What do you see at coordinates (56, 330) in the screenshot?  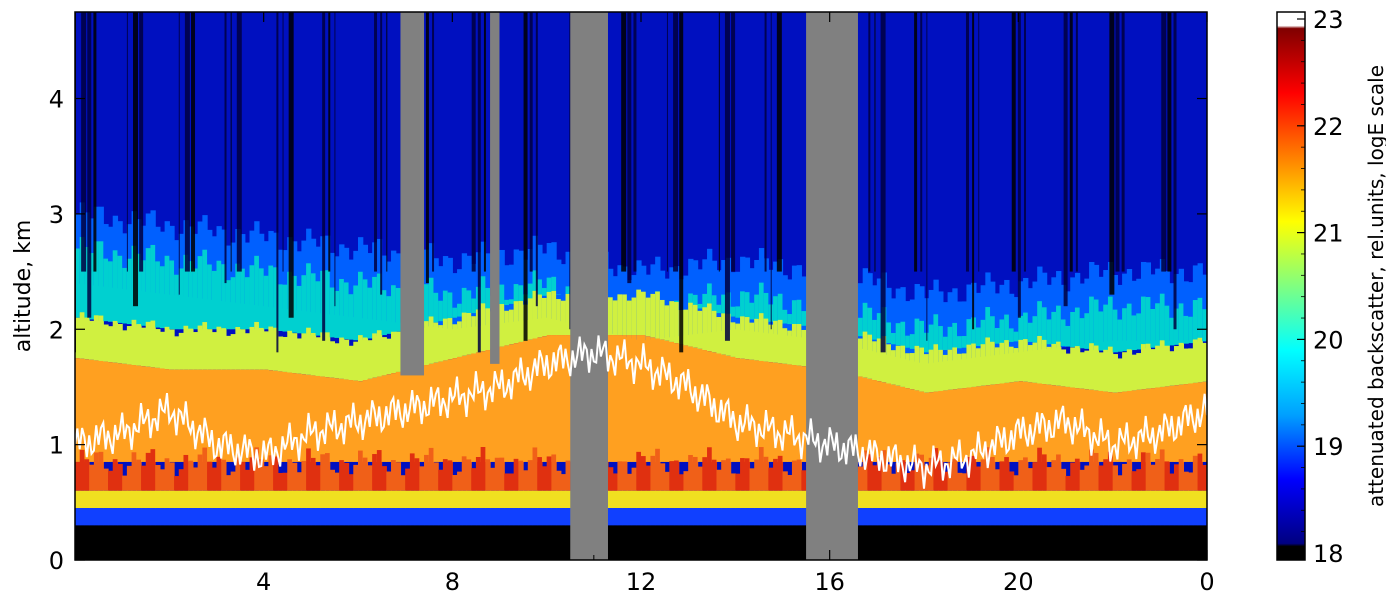 I see `y-tick-label: 2` at bounding box center [56, 330].